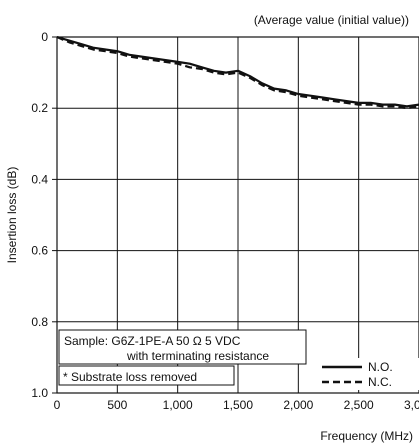  Describe the element at coordinates (359, 405) in the screenshot. I see `x-tick-label: 2,500` at that location.